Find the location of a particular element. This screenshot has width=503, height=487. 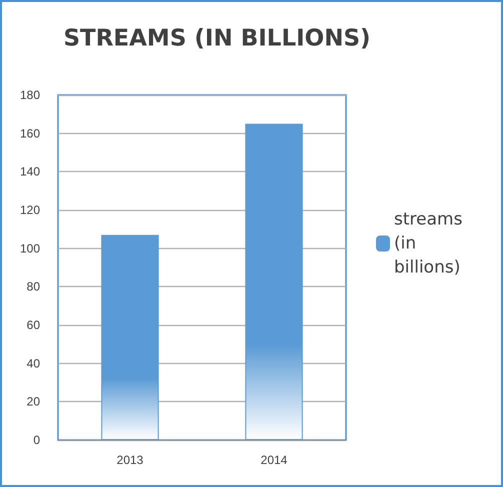

x-tick-label: 2013 is located at coordinates (130, 460).